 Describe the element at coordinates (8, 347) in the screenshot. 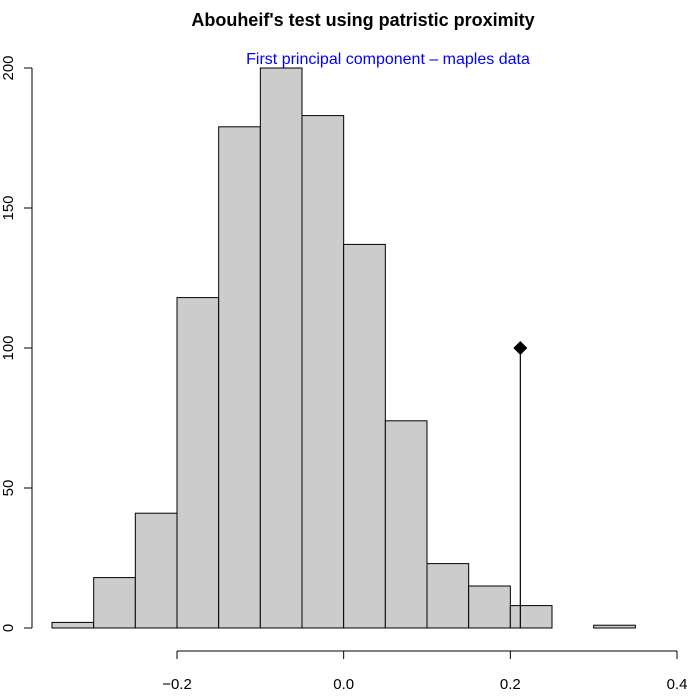

I see `y-tick-label-2: 100` at that location.